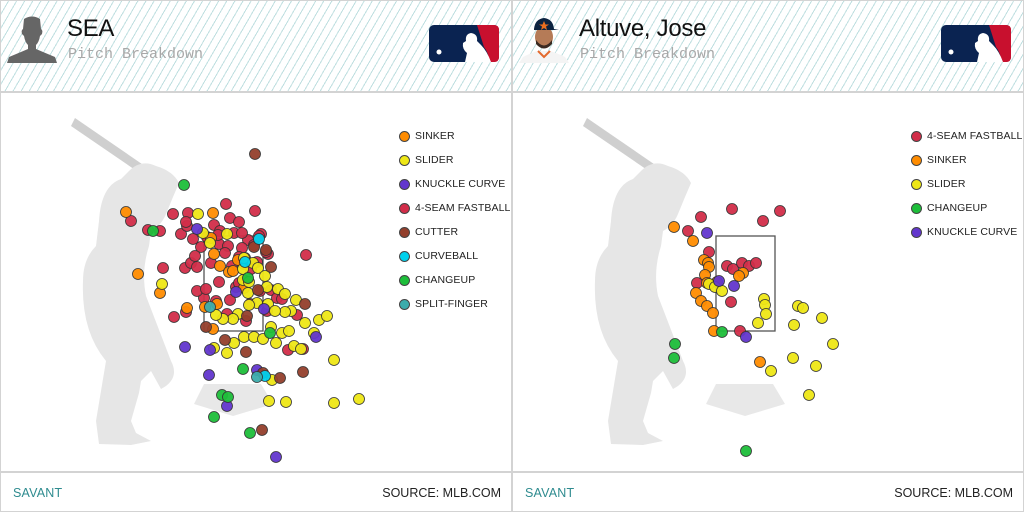 The width and height of the screenshot is (1024, 512). Describe the element at coordinates (939, 160) in the screenshot. I see `legend-item: SINKER` at that location.